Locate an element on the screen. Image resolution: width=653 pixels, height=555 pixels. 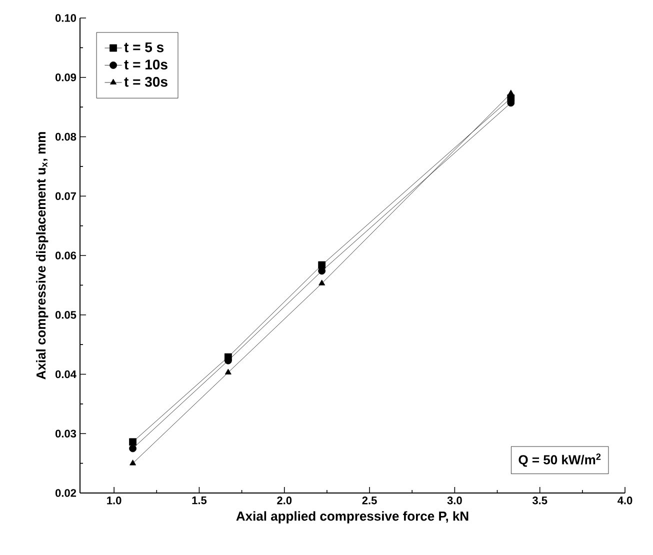
x-tick-label: 3.0 is located at coordinates (454, 500).